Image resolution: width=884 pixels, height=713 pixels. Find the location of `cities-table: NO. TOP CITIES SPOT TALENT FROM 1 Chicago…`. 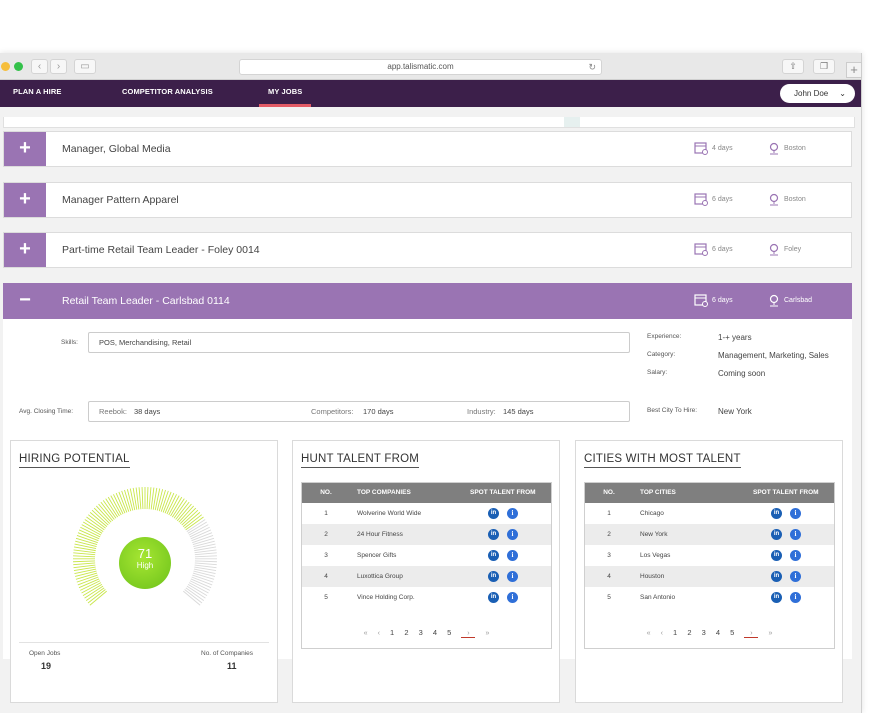

cities-table: NO. TOP CITIES SPOT TALENT FROM 1 Chicago… is located at coordinates (709, 565).